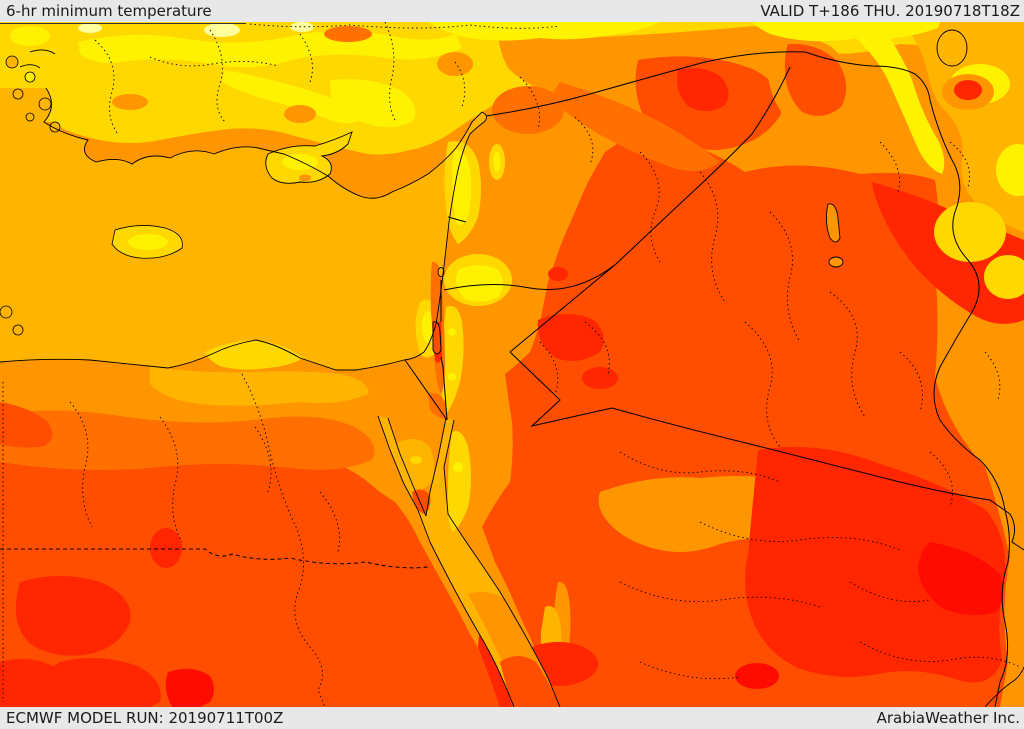 This screenshot has width=1024, height=729. What do you see at coordinates (528, 110) in the screenshot?
I see `syria-warm-blob` at bounding box center [528, 110].